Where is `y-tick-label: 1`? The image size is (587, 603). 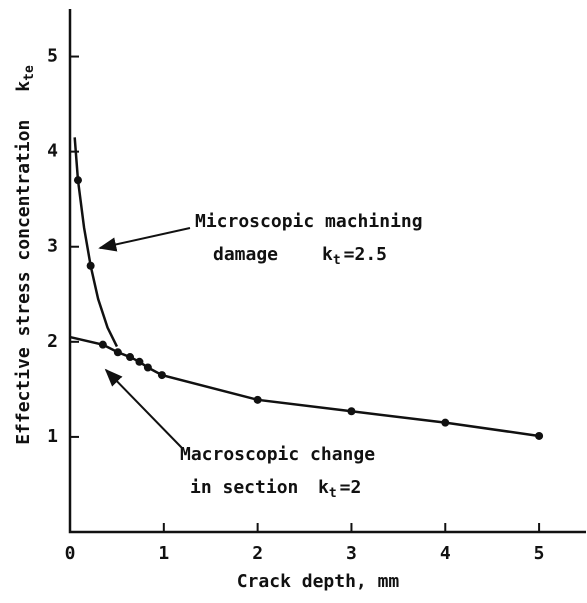 y-tick-label: 1 is located at coordinates (52, 436).